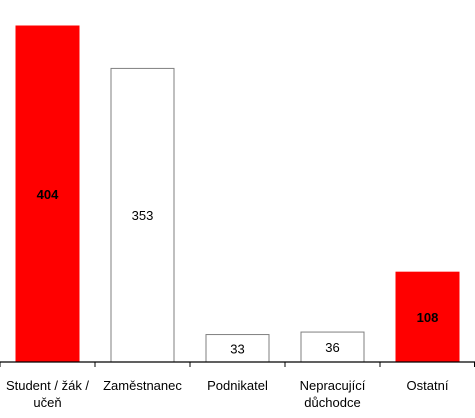 This screenshot has height=418, width=475. I want to click on value-label-0: 404, so click(48, 194).